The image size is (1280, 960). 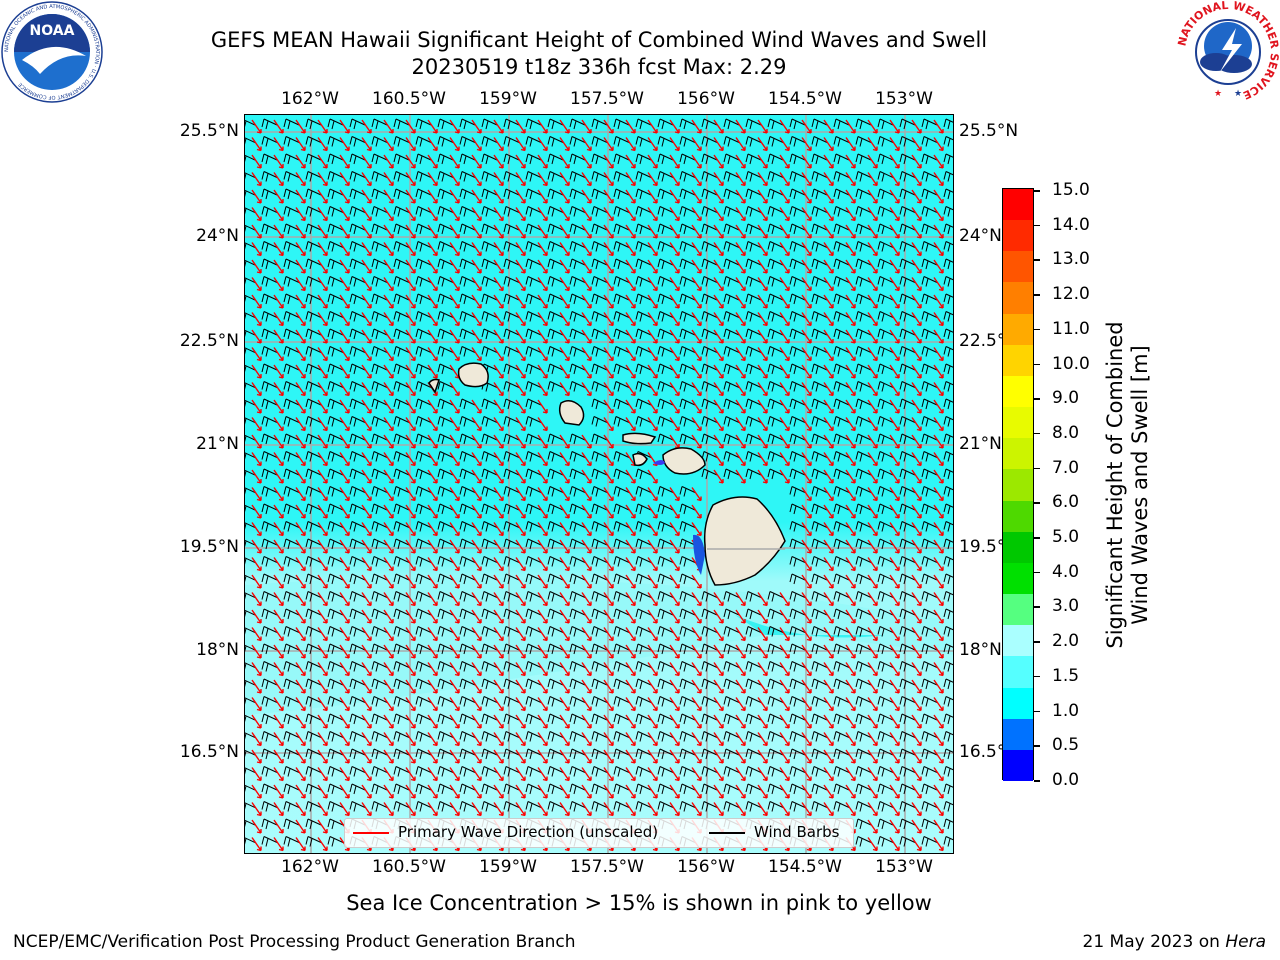 I want to click on noaa-text: NOAA, so click(x=52, y=31).